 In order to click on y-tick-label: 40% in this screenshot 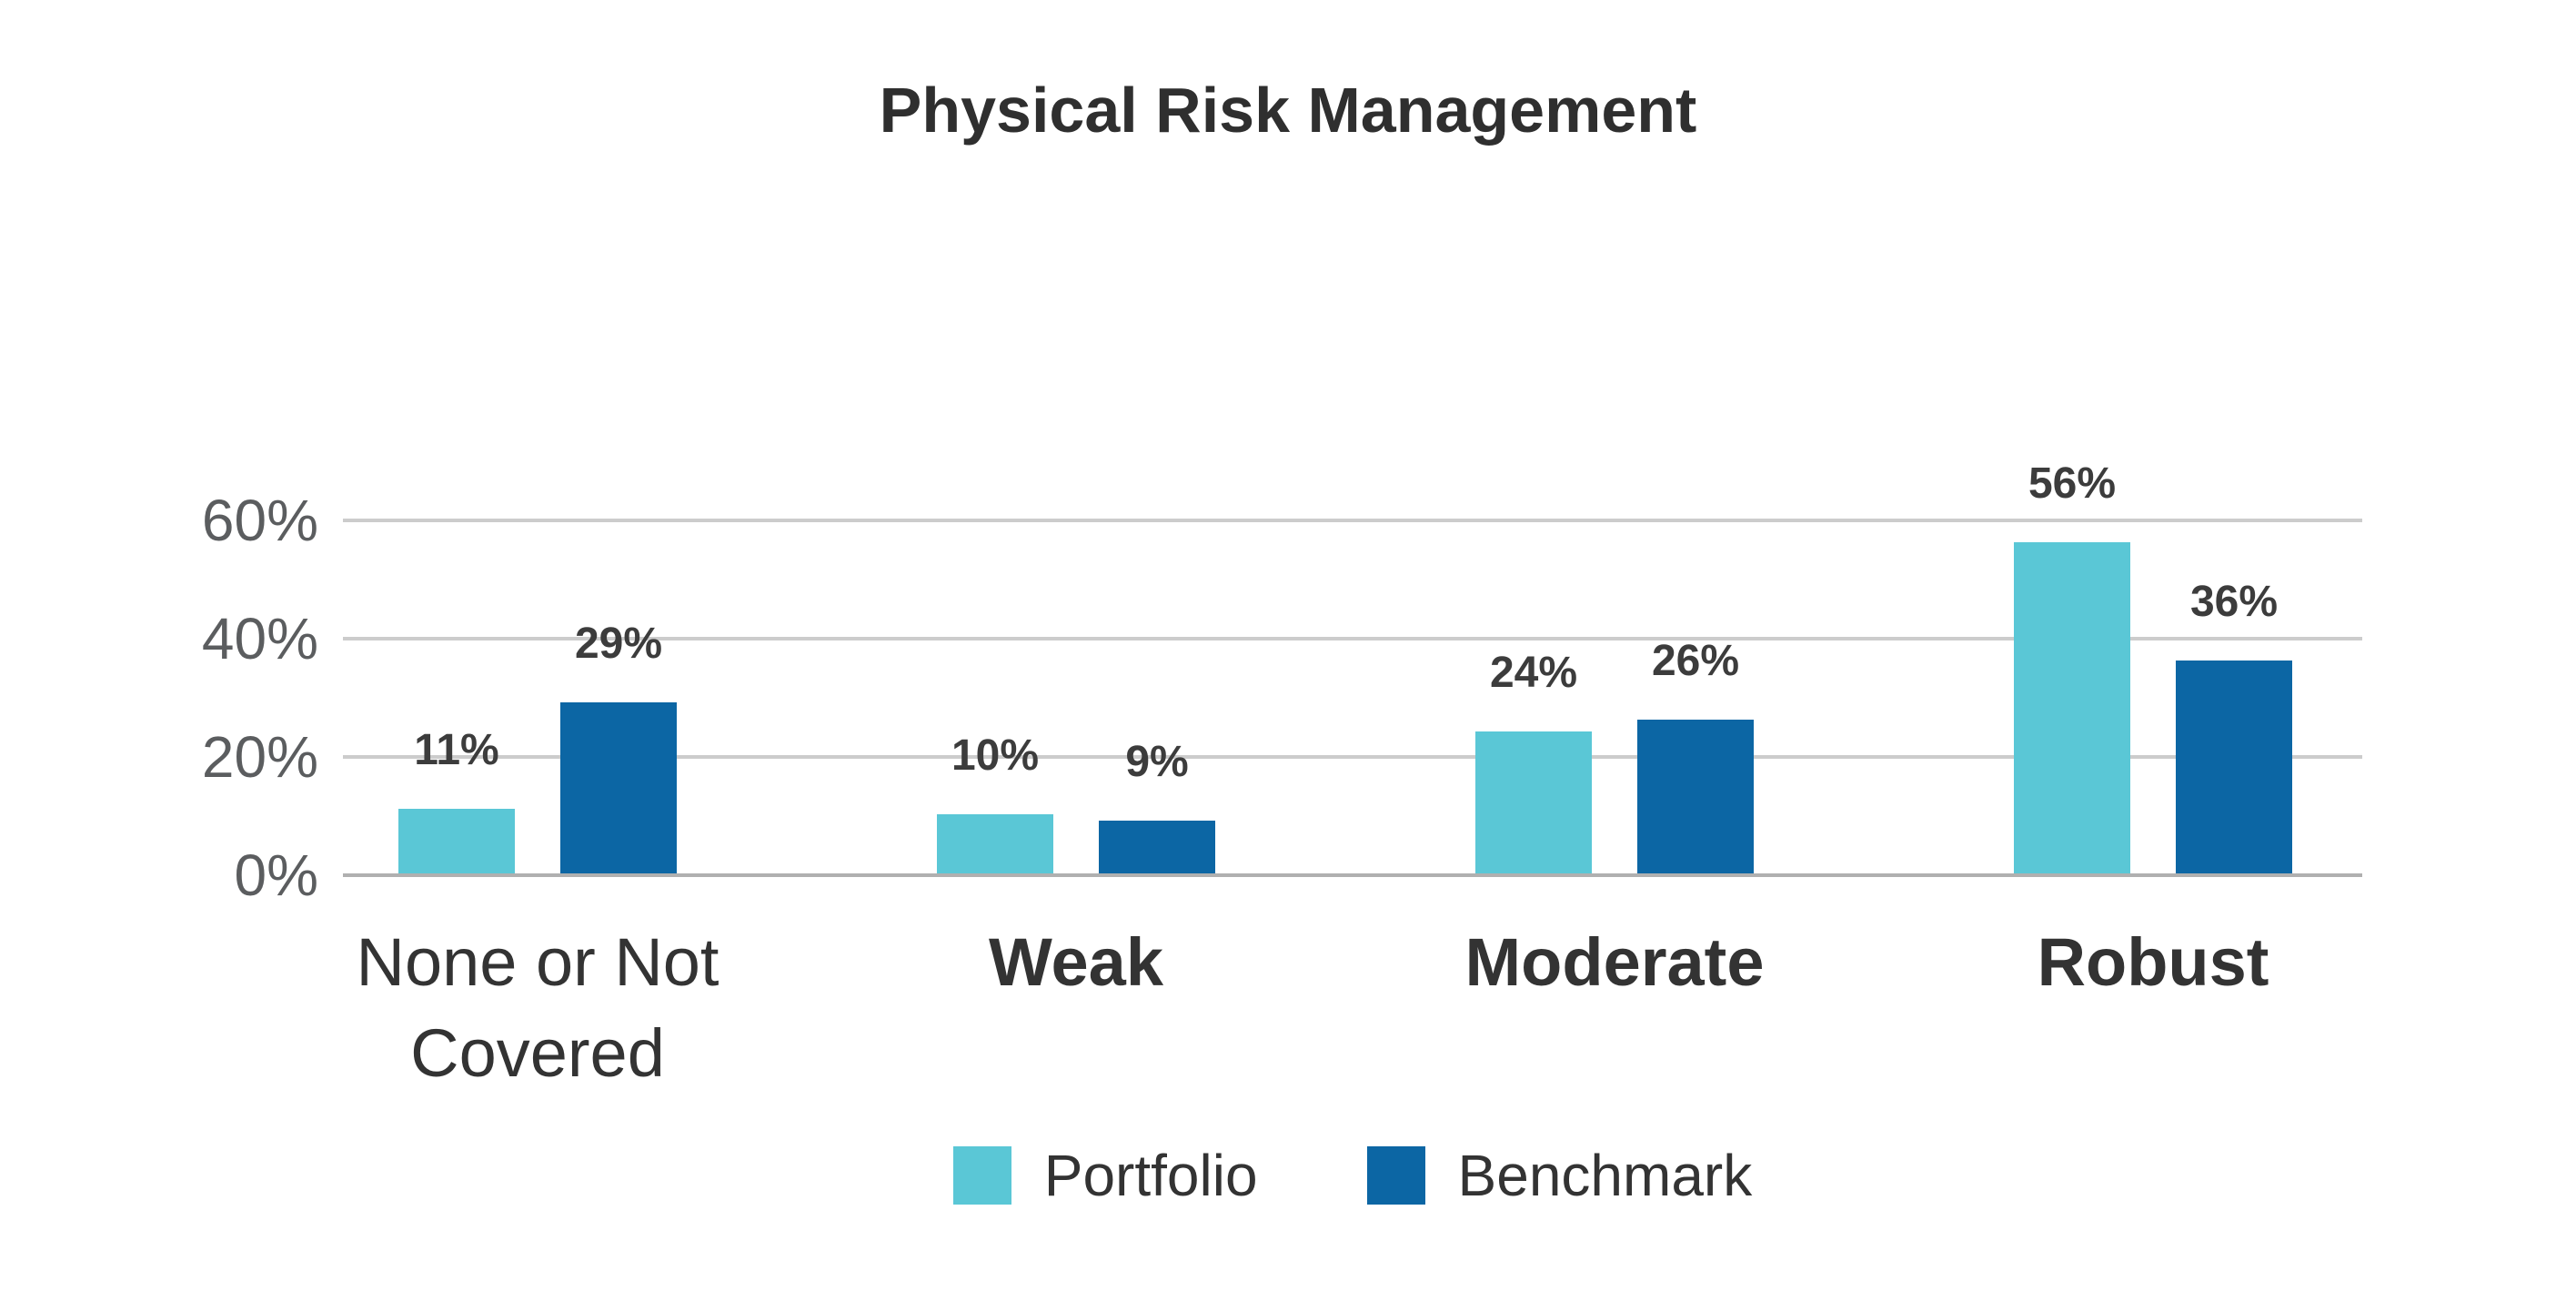, I will do `click(259, 638)`.